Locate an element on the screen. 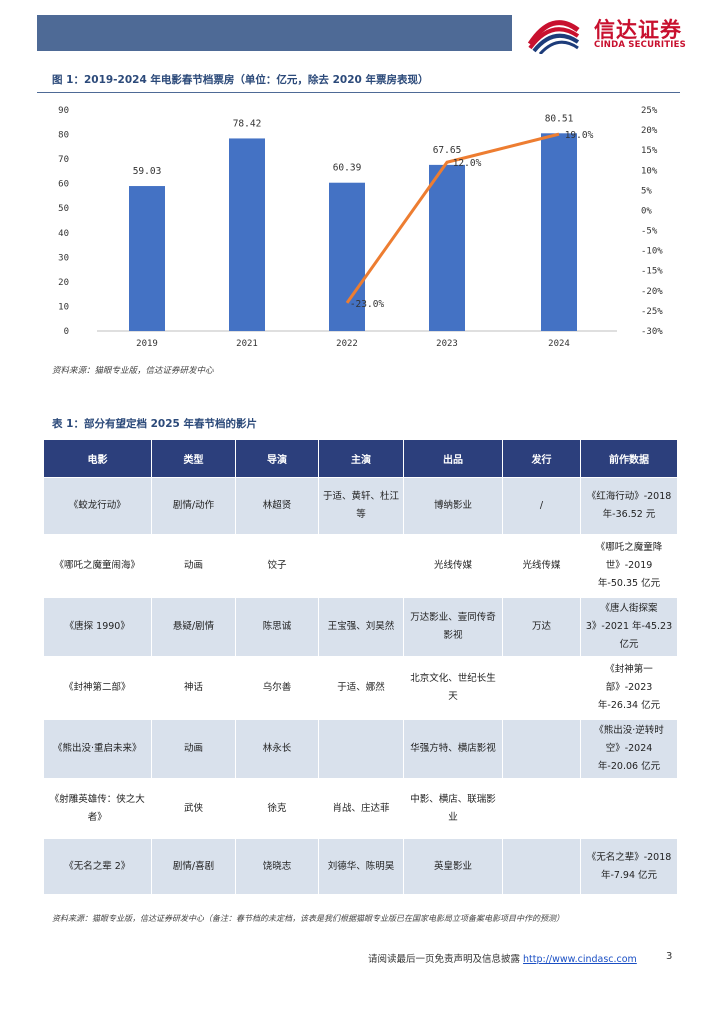 Image resolution: width=724 pixels, height=1024 pixels. cell-film: 《射雕英雄传：侠之大者》 is located at coordinates (97, 809).